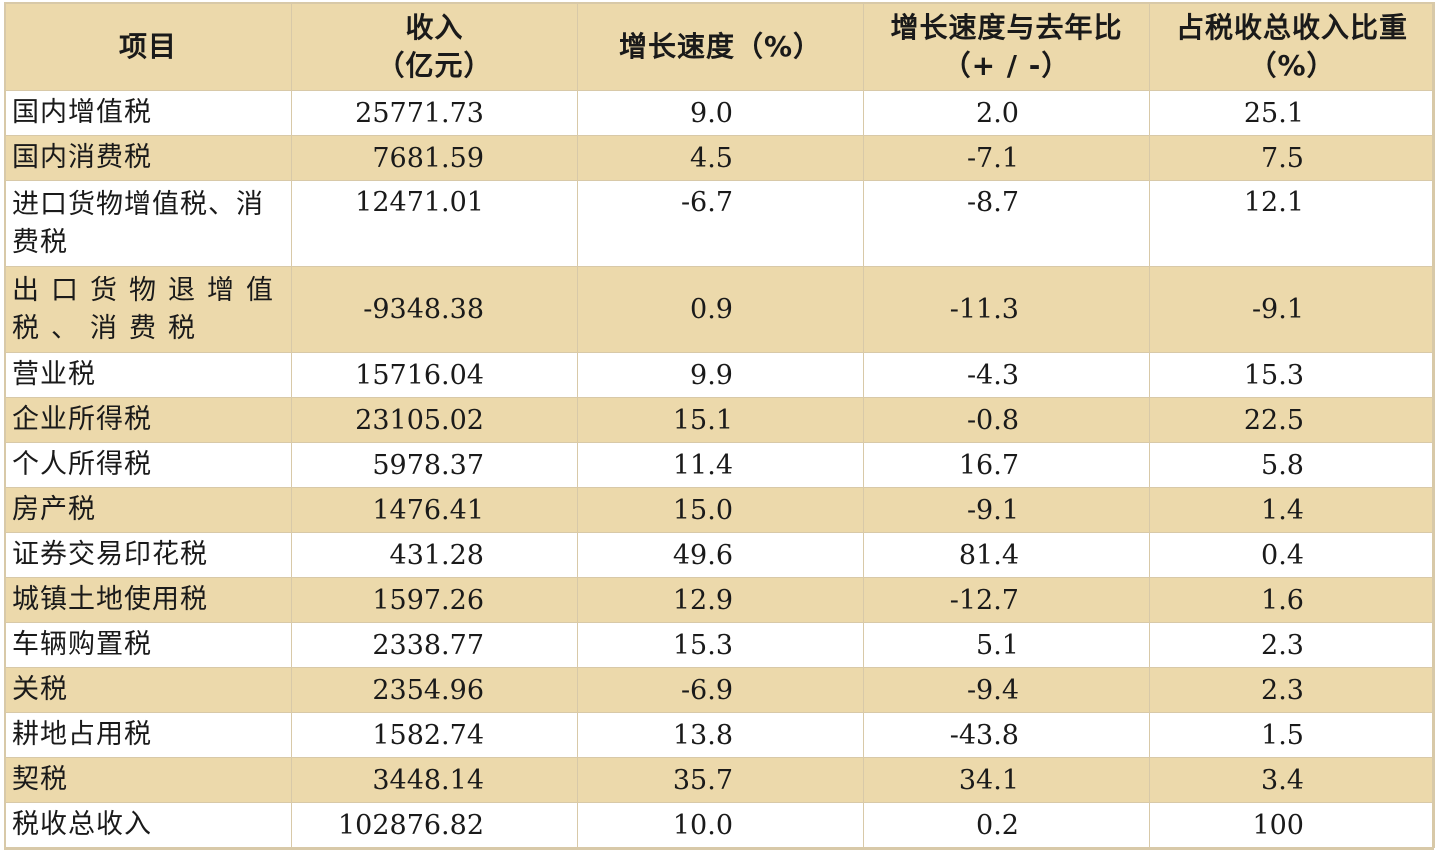 The image size is (1438, 854). I want to click on row-share: 15.3, so click(1292, 375).